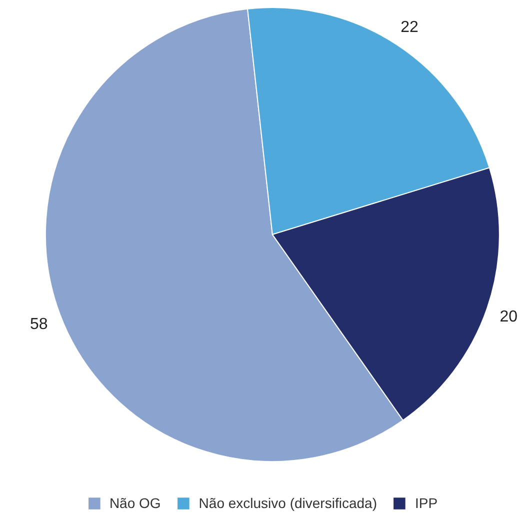 This screenshot has height=523, width=523. Describe the element at coordinates (287, 503) in the screenshot. I see `legend-label: Não exclusivo (diversificada)` at that location.